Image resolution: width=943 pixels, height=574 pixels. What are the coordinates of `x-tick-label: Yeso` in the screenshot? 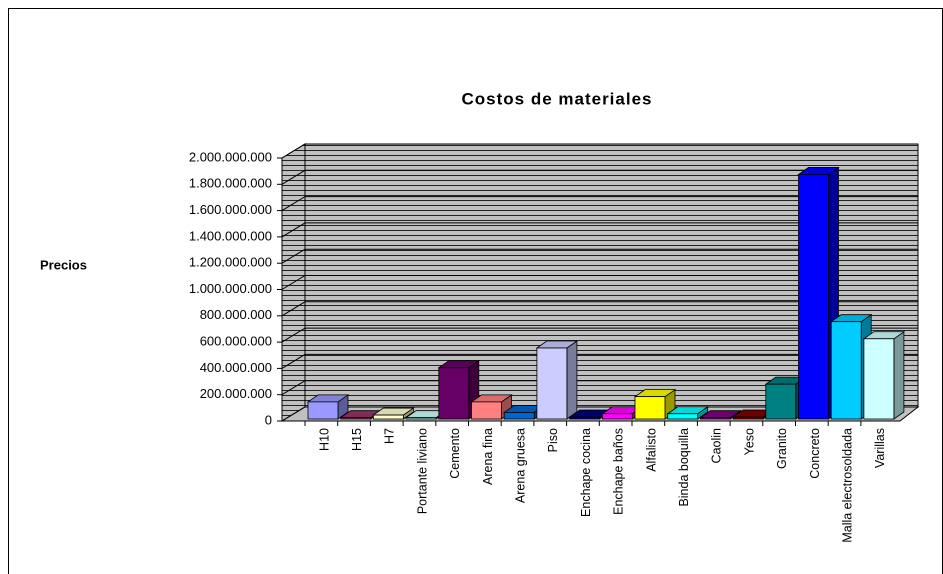 It's located at (749, 441).